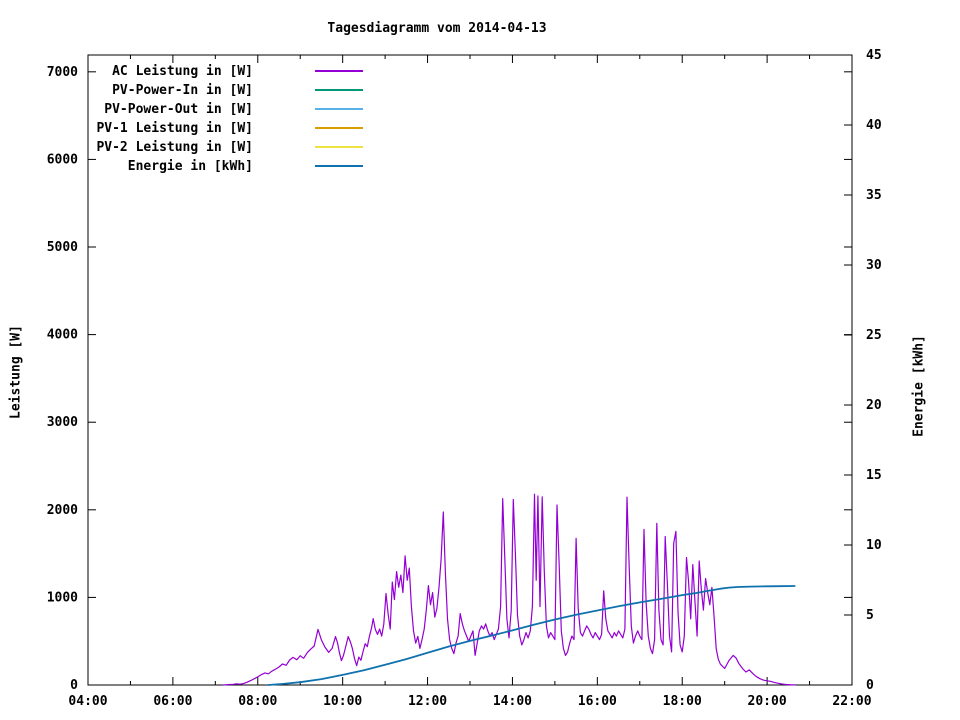 The image size is (960, 720). Describe the element at coordinates (62, 510) in the screenshot. I see `y-left-tick-label: 2000` at that location.